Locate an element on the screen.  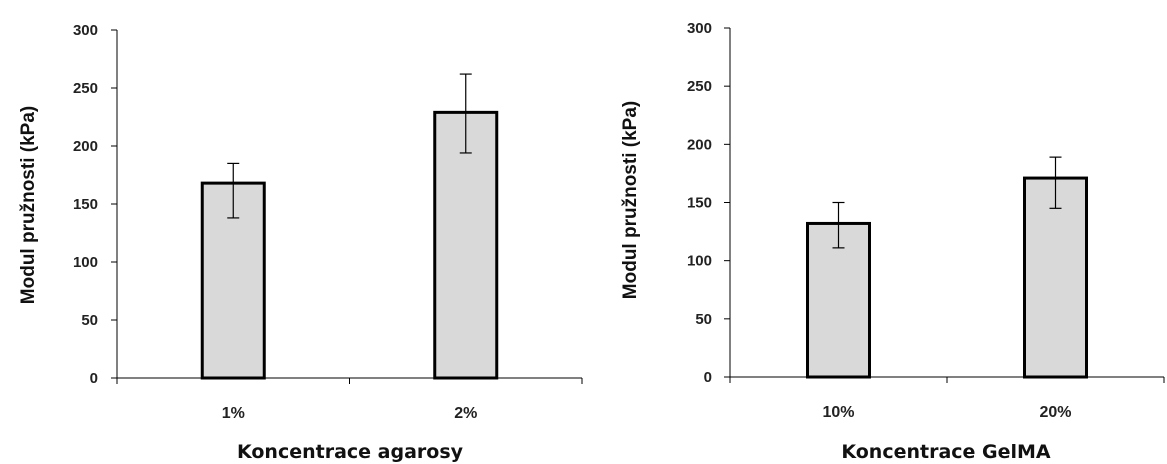
x-tick-label: 10% is located at coordinates (838, 412).